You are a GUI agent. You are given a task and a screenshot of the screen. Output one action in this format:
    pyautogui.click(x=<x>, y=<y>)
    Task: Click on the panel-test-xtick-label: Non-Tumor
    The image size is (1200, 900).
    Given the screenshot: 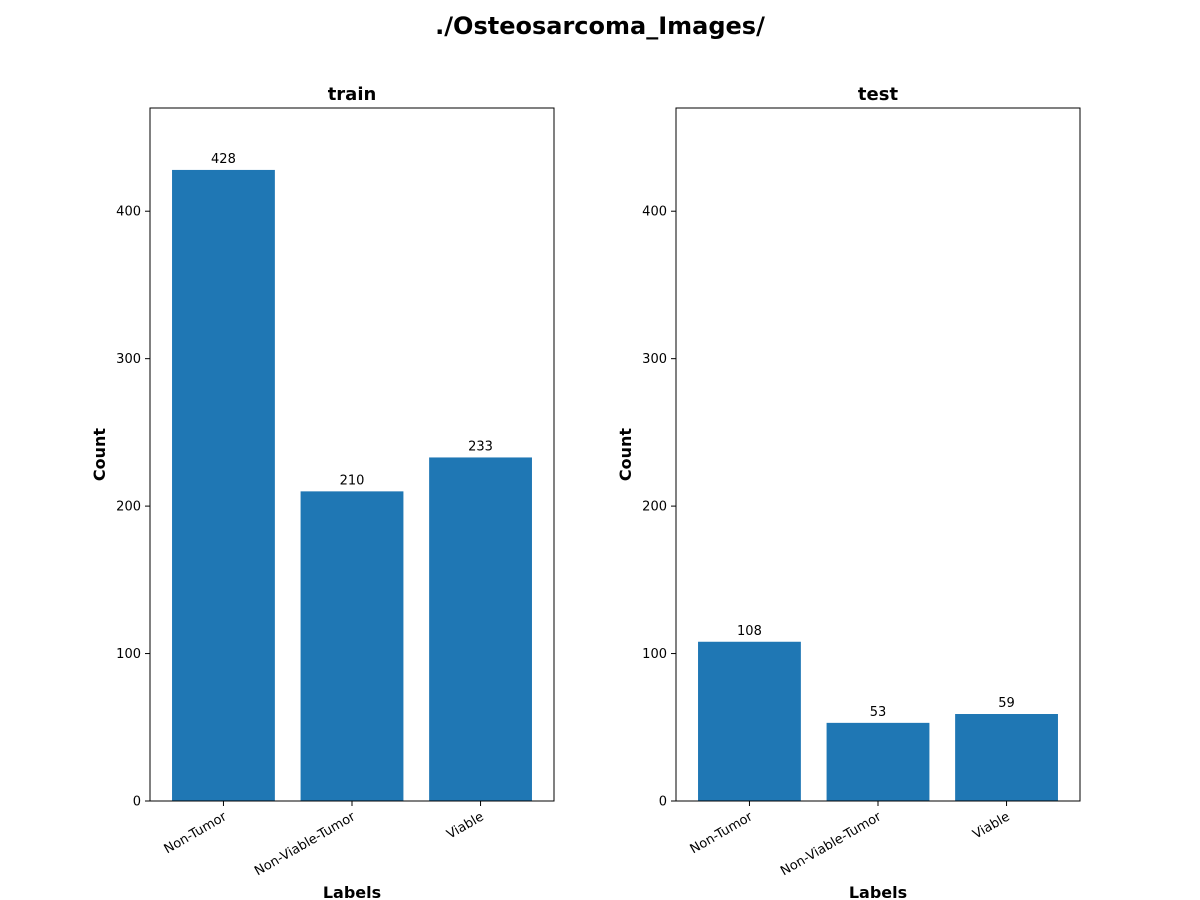 What is the action you would take?
    pyautogui.click(x=722, y=833)
    